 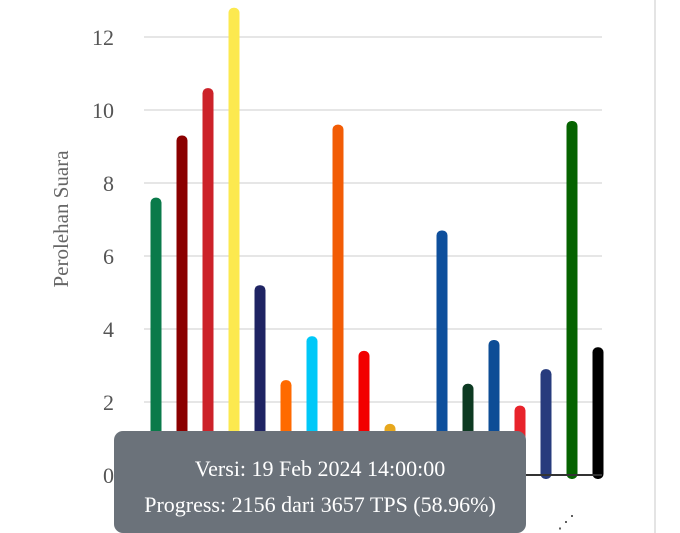 I want to click on y-axis-ticks: 0 2 4 6 8 10 12, so click(x=103, y=256).